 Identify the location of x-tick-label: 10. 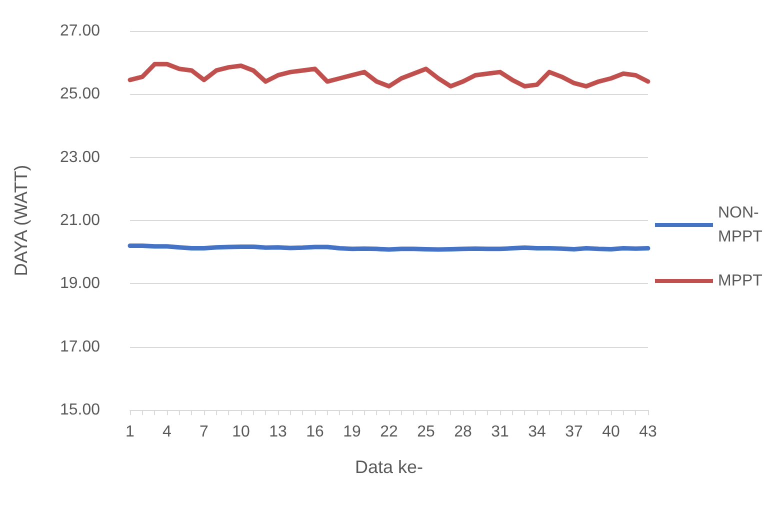
(241, 432).